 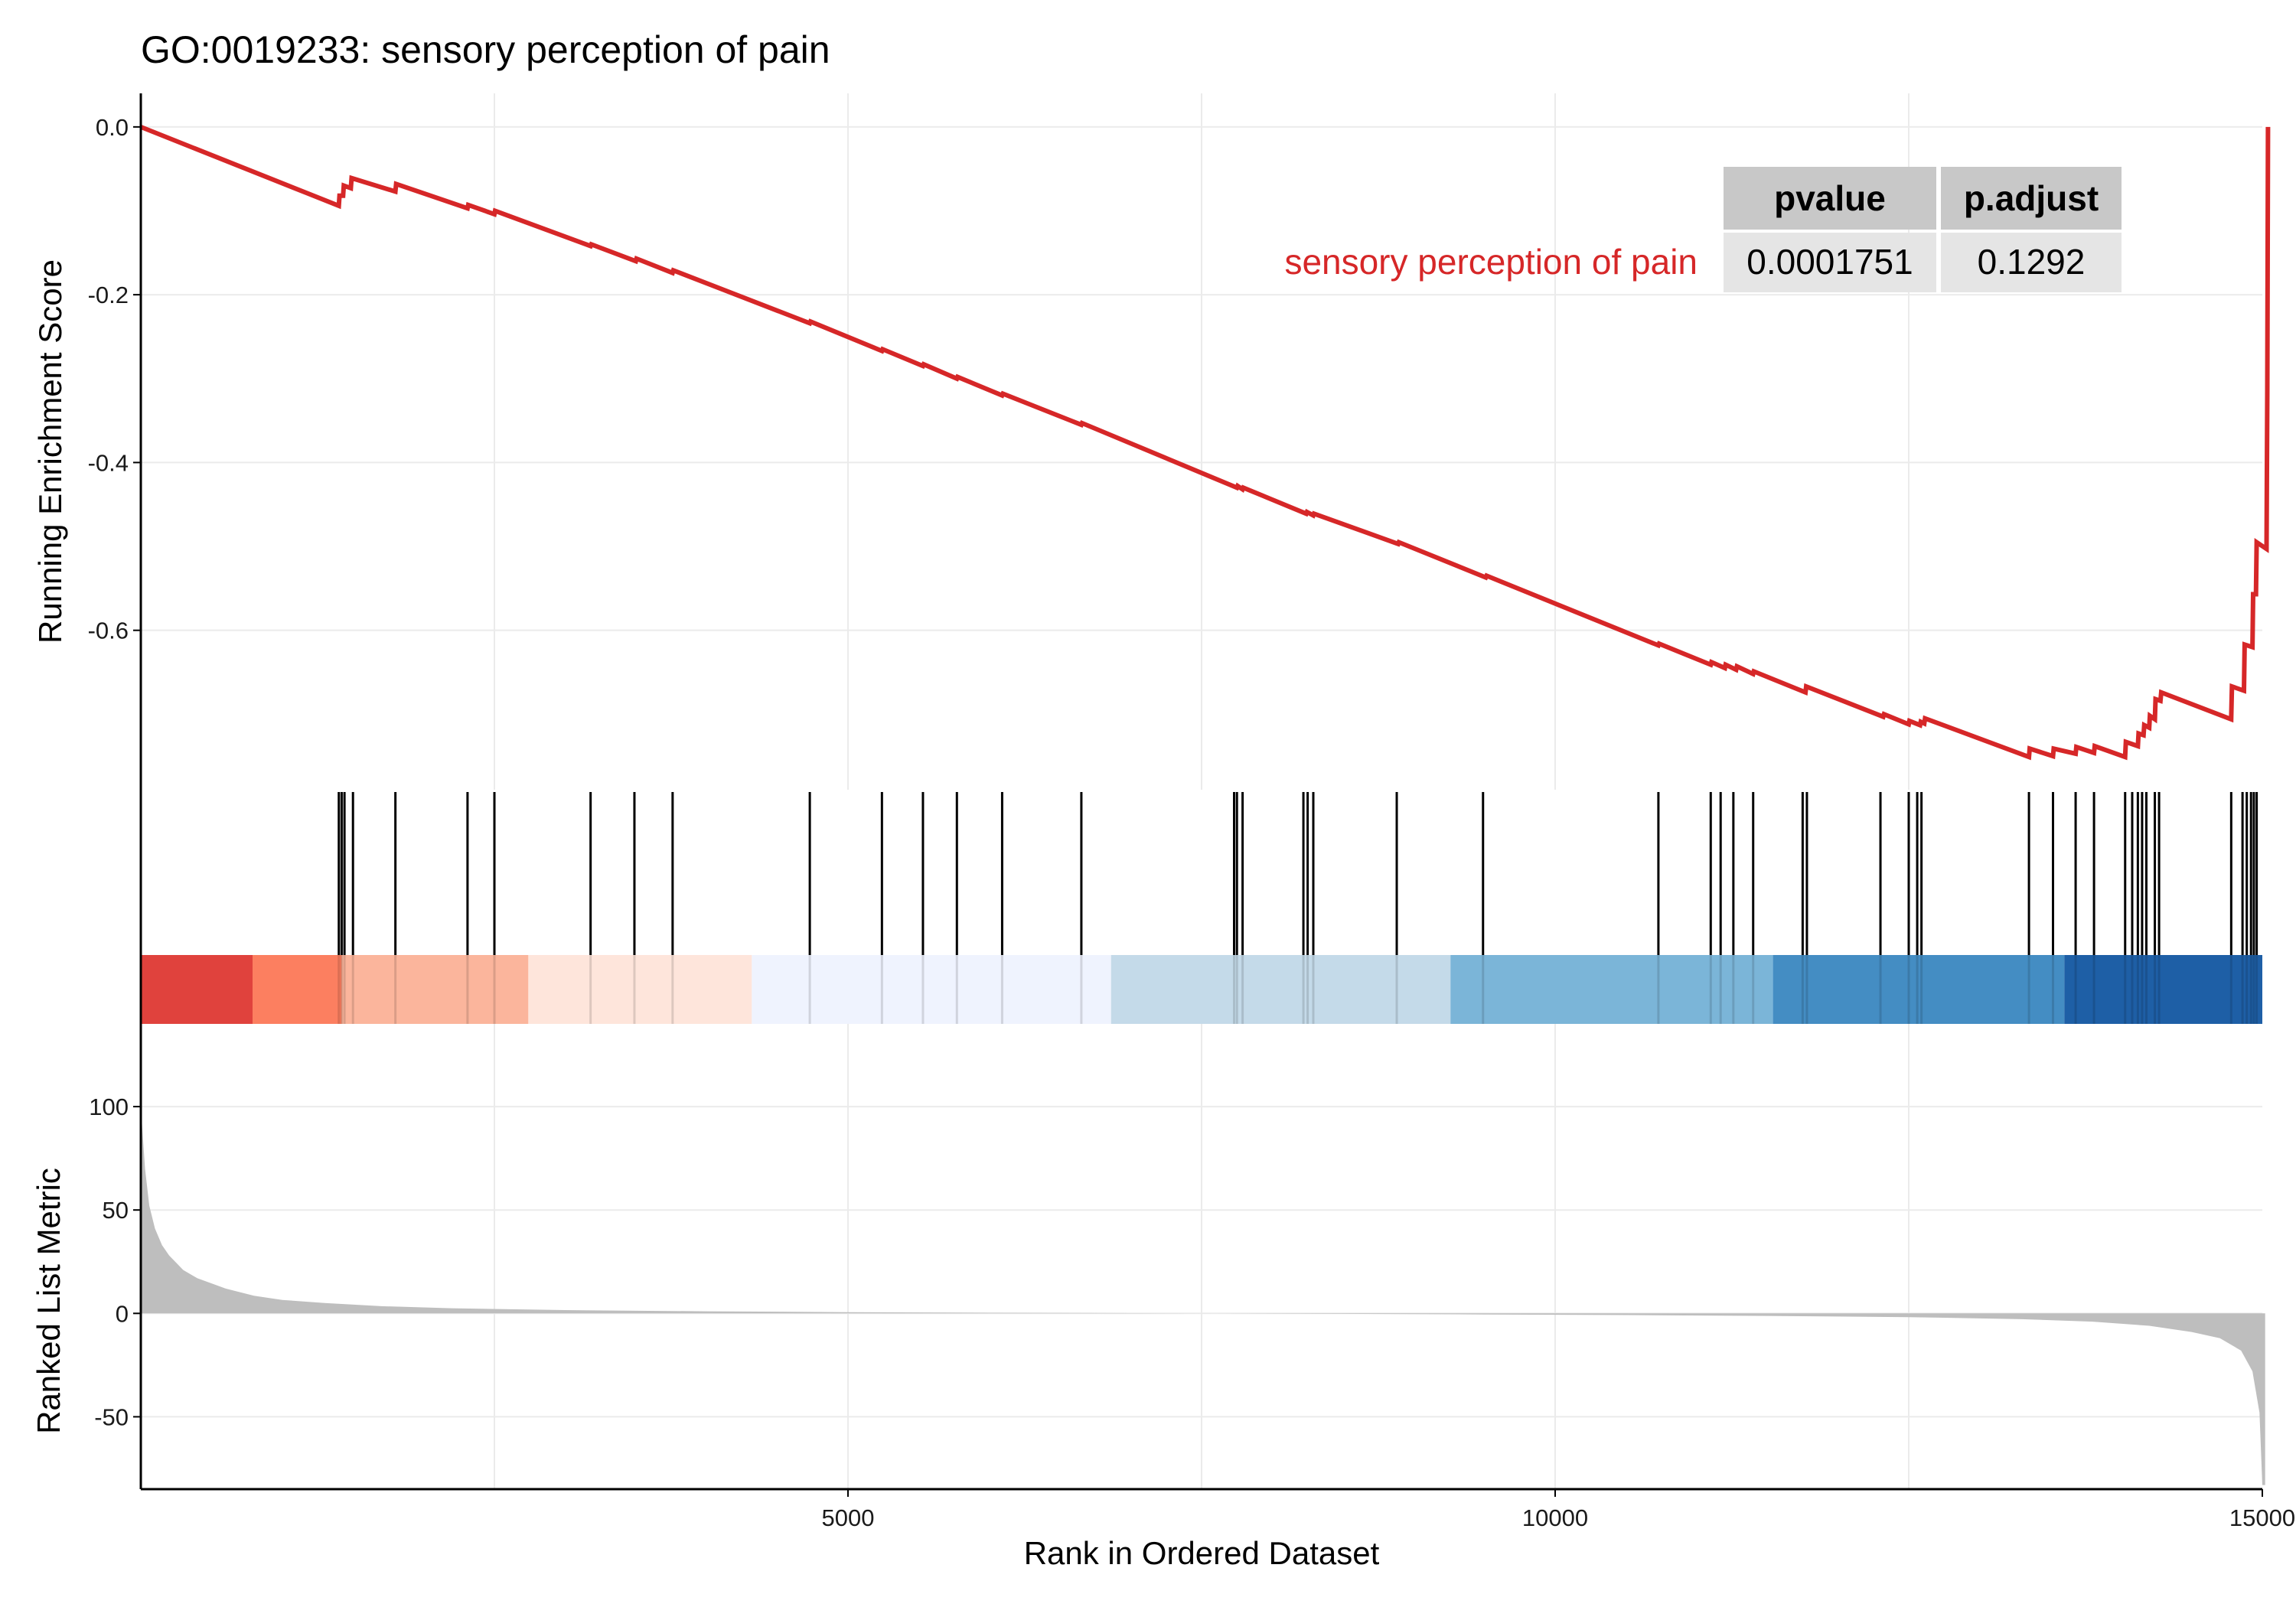 What do you see at coordinates (848, 1517) in the screenshot?
I see `x-tick-label: 5000` at bounding box center [848, 1517].